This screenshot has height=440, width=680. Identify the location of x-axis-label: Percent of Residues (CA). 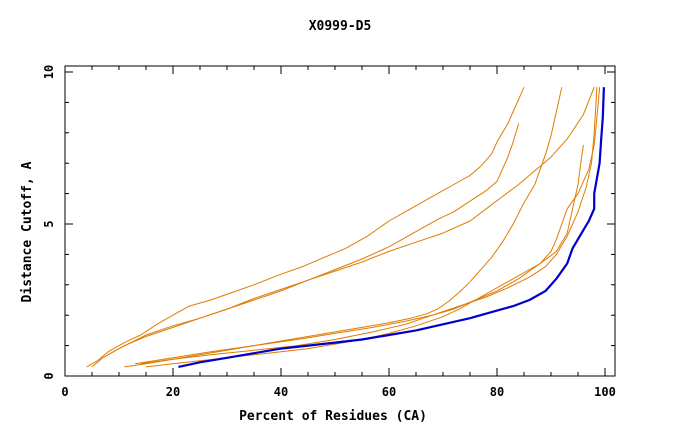
(333, 416).